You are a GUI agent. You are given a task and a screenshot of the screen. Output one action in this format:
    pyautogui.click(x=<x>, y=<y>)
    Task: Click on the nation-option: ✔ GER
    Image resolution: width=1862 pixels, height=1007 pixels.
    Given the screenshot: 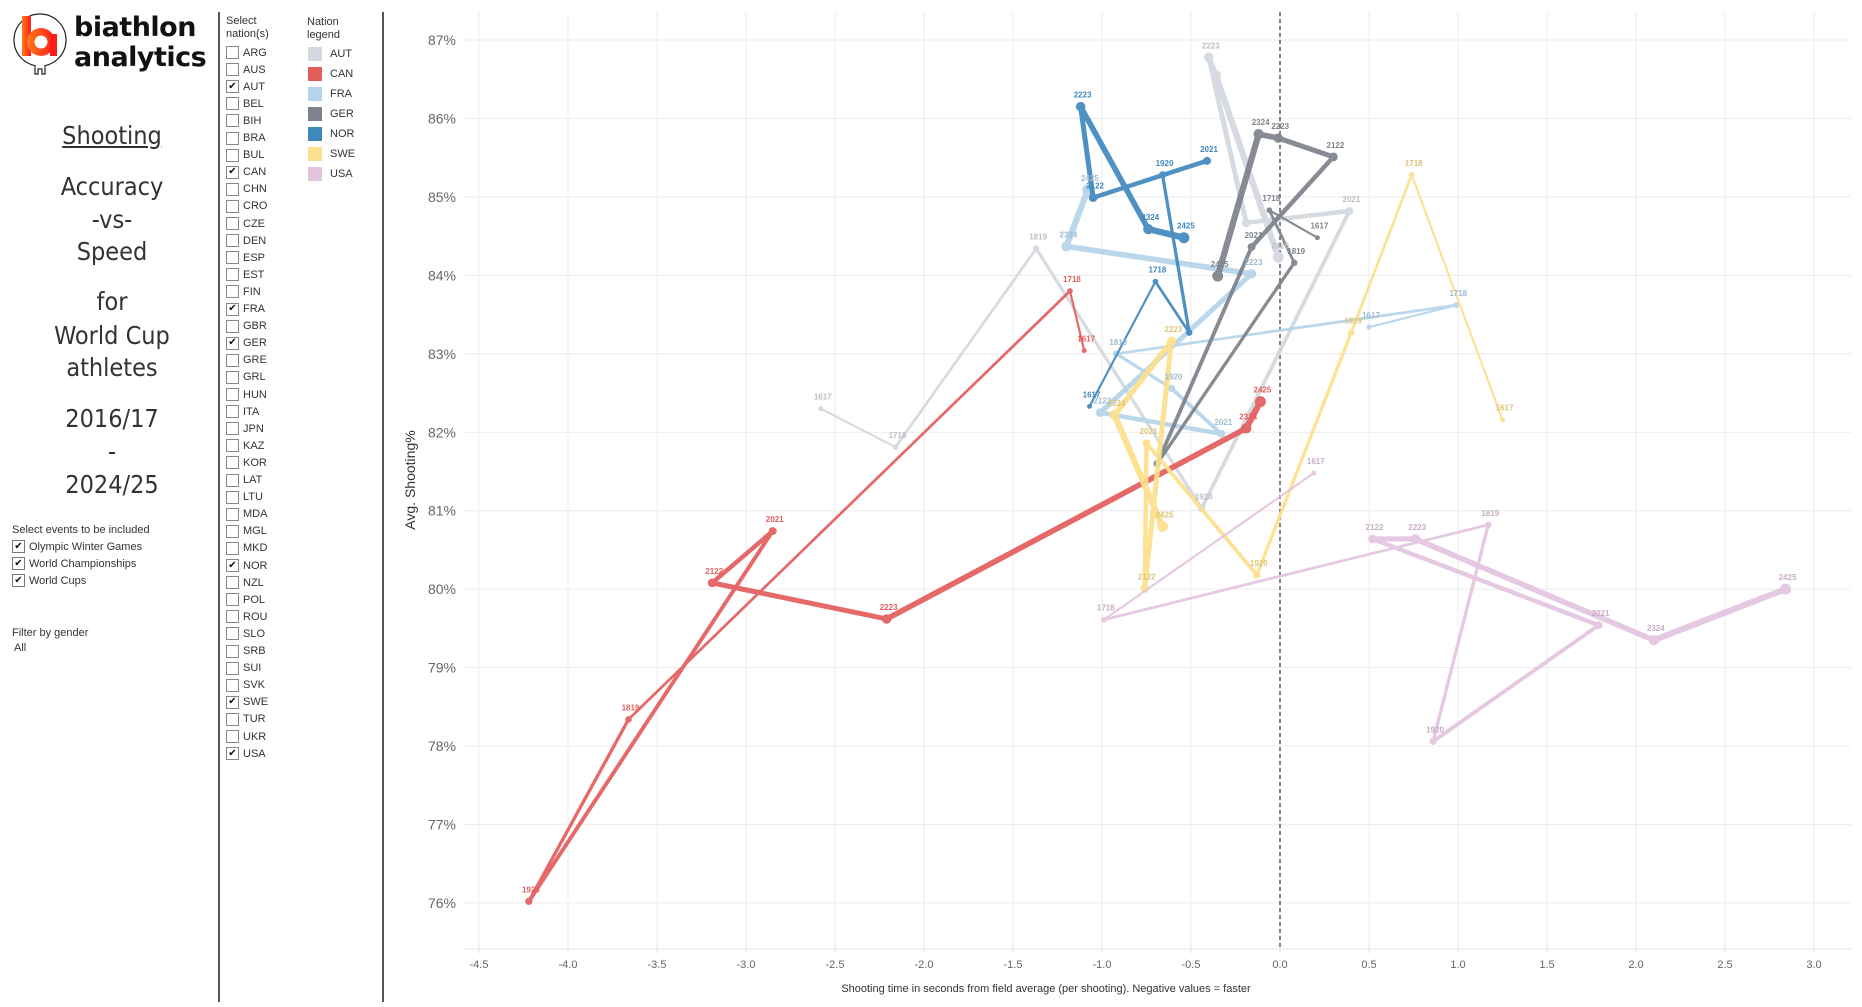 What is the action you would take?
    pyautogui.click(x=246, y=343)
    